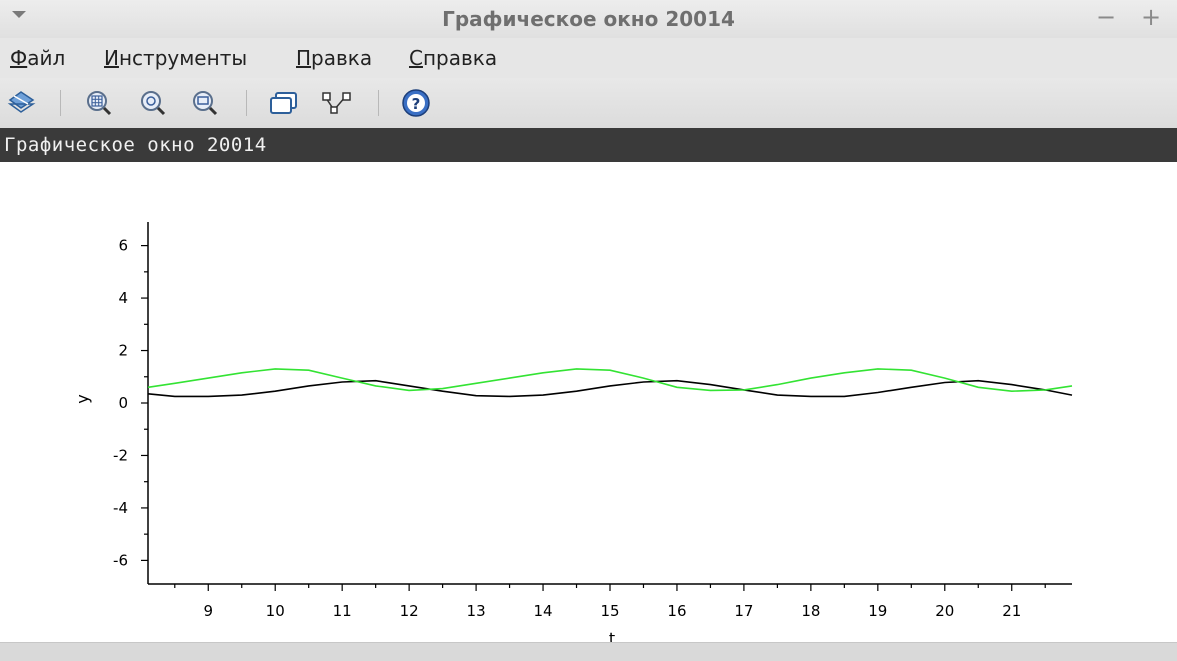 The height and width of the screenshot is (661, 1177). What do you see at coordinates (1151, 17) in the screenshot?
I see `maximize-button: +` at bounding box center [1151, 17].